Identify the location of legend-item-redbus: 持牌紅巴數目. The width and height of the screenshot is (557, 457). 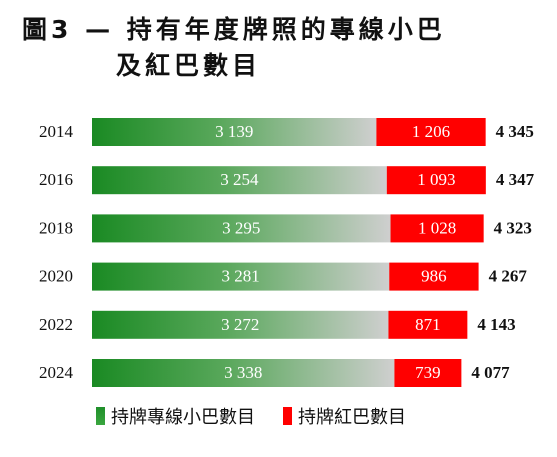
(344, 416).